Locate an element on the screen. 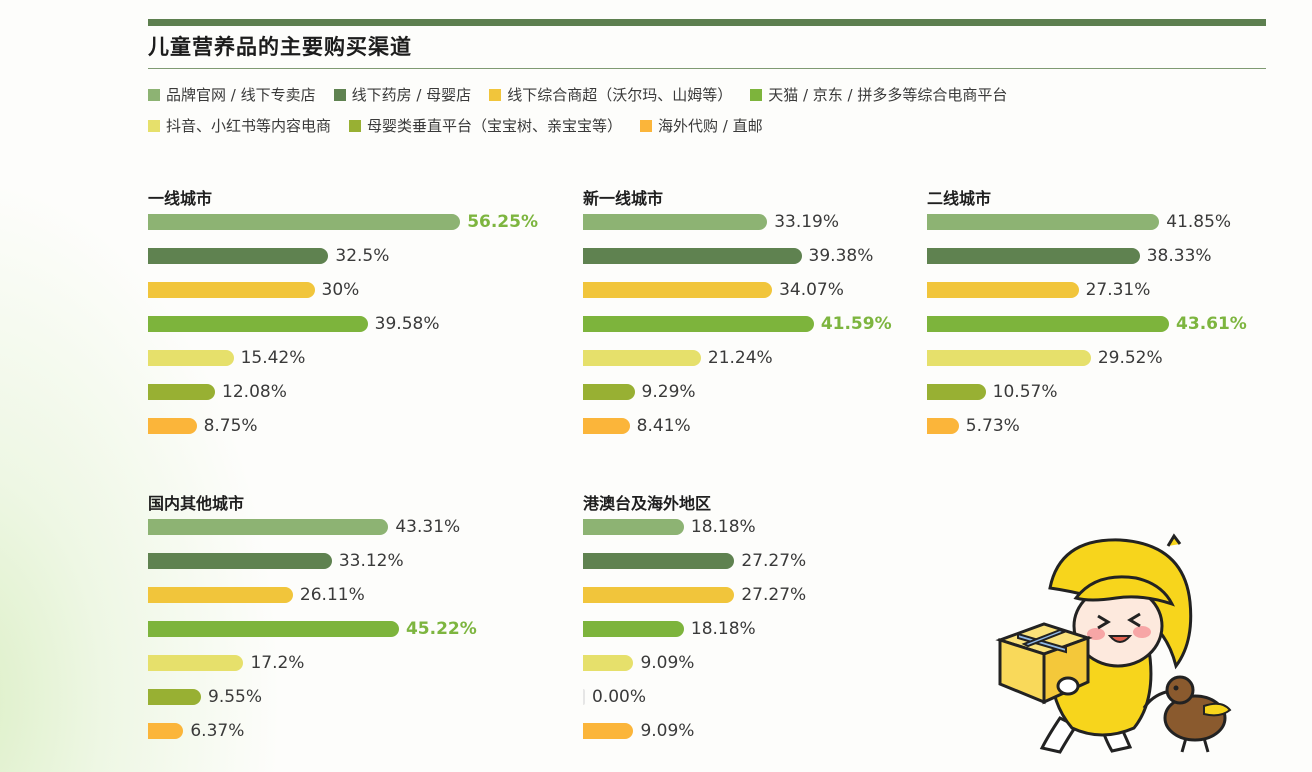  data-label: 9.55% is located at coordinates (235, 697).